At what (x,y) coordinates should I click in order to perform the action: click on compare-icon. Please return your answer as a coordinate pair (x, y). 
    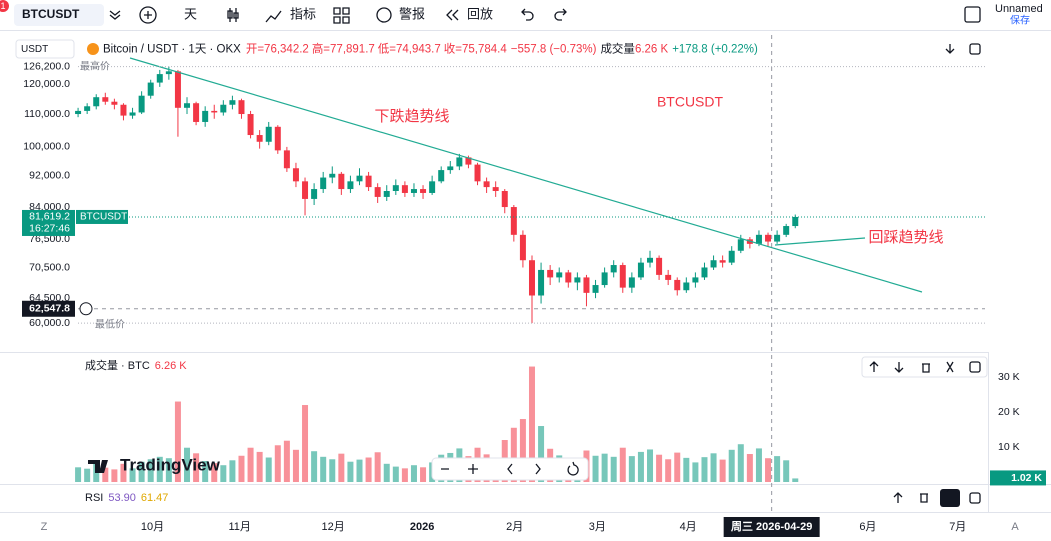
    Looking at the image, I should click on (115, 15).